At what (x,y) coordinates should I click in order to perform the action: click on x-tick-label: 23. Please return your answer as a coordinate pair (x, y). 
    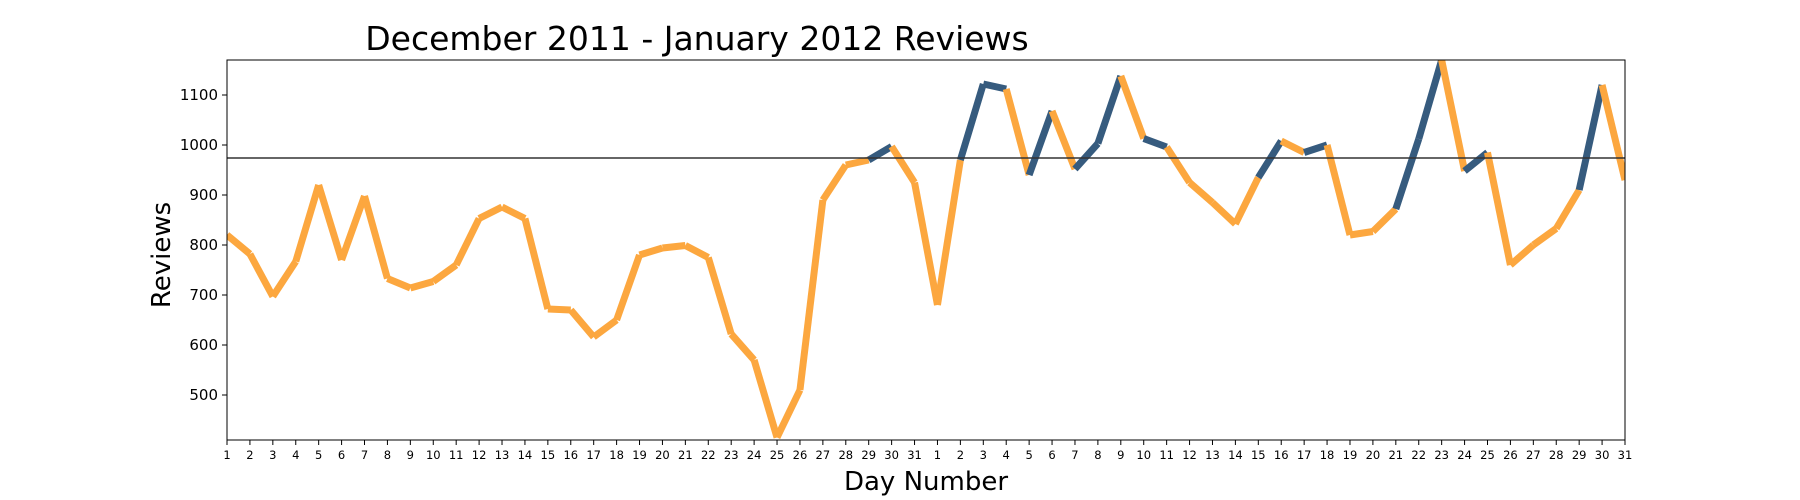
    Looking at the image, I should click on (1441, 455).